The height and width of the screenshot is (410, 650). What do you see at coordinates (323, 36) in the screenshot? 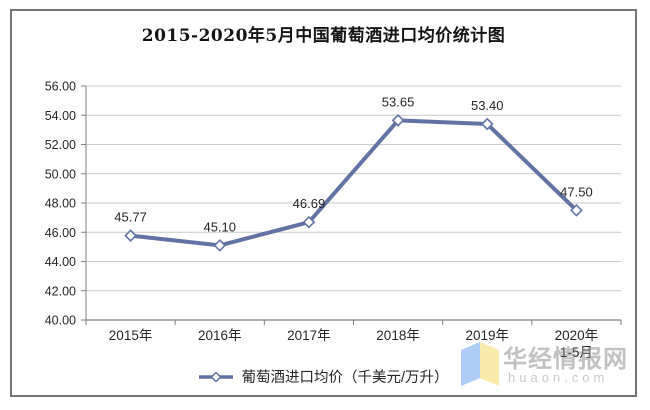
I see `chart-title: 2015-2020年5月中国葡萄酒进口均价统计图` at bounding box center [323, 36].